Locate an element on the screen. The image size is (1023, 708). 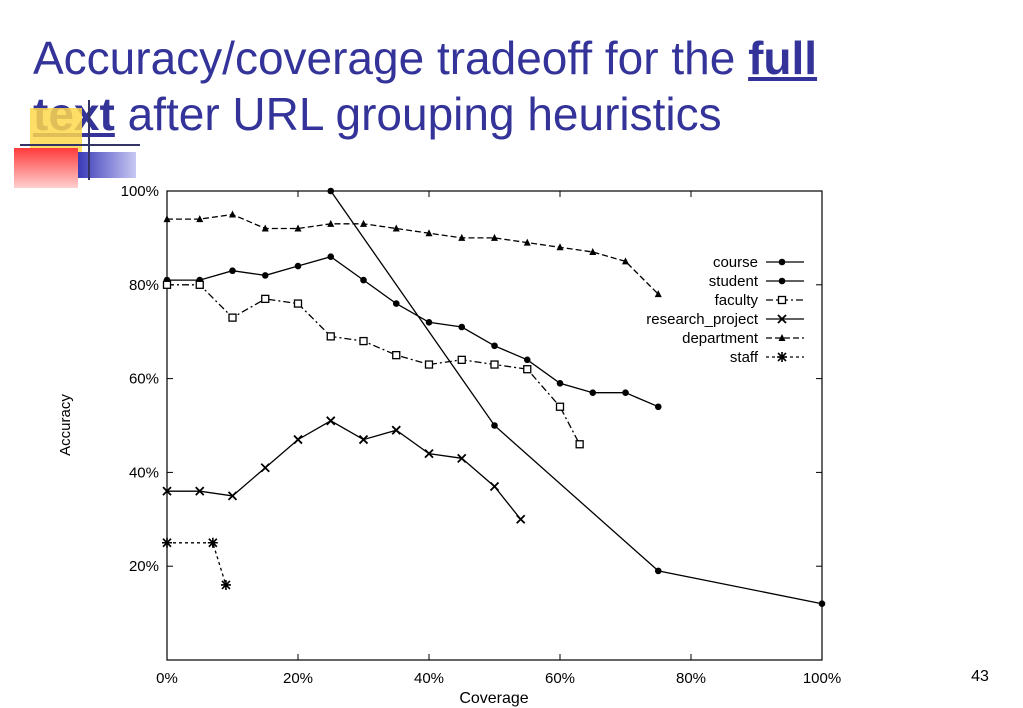
legend-label: course is located at coordinates (735, 262).